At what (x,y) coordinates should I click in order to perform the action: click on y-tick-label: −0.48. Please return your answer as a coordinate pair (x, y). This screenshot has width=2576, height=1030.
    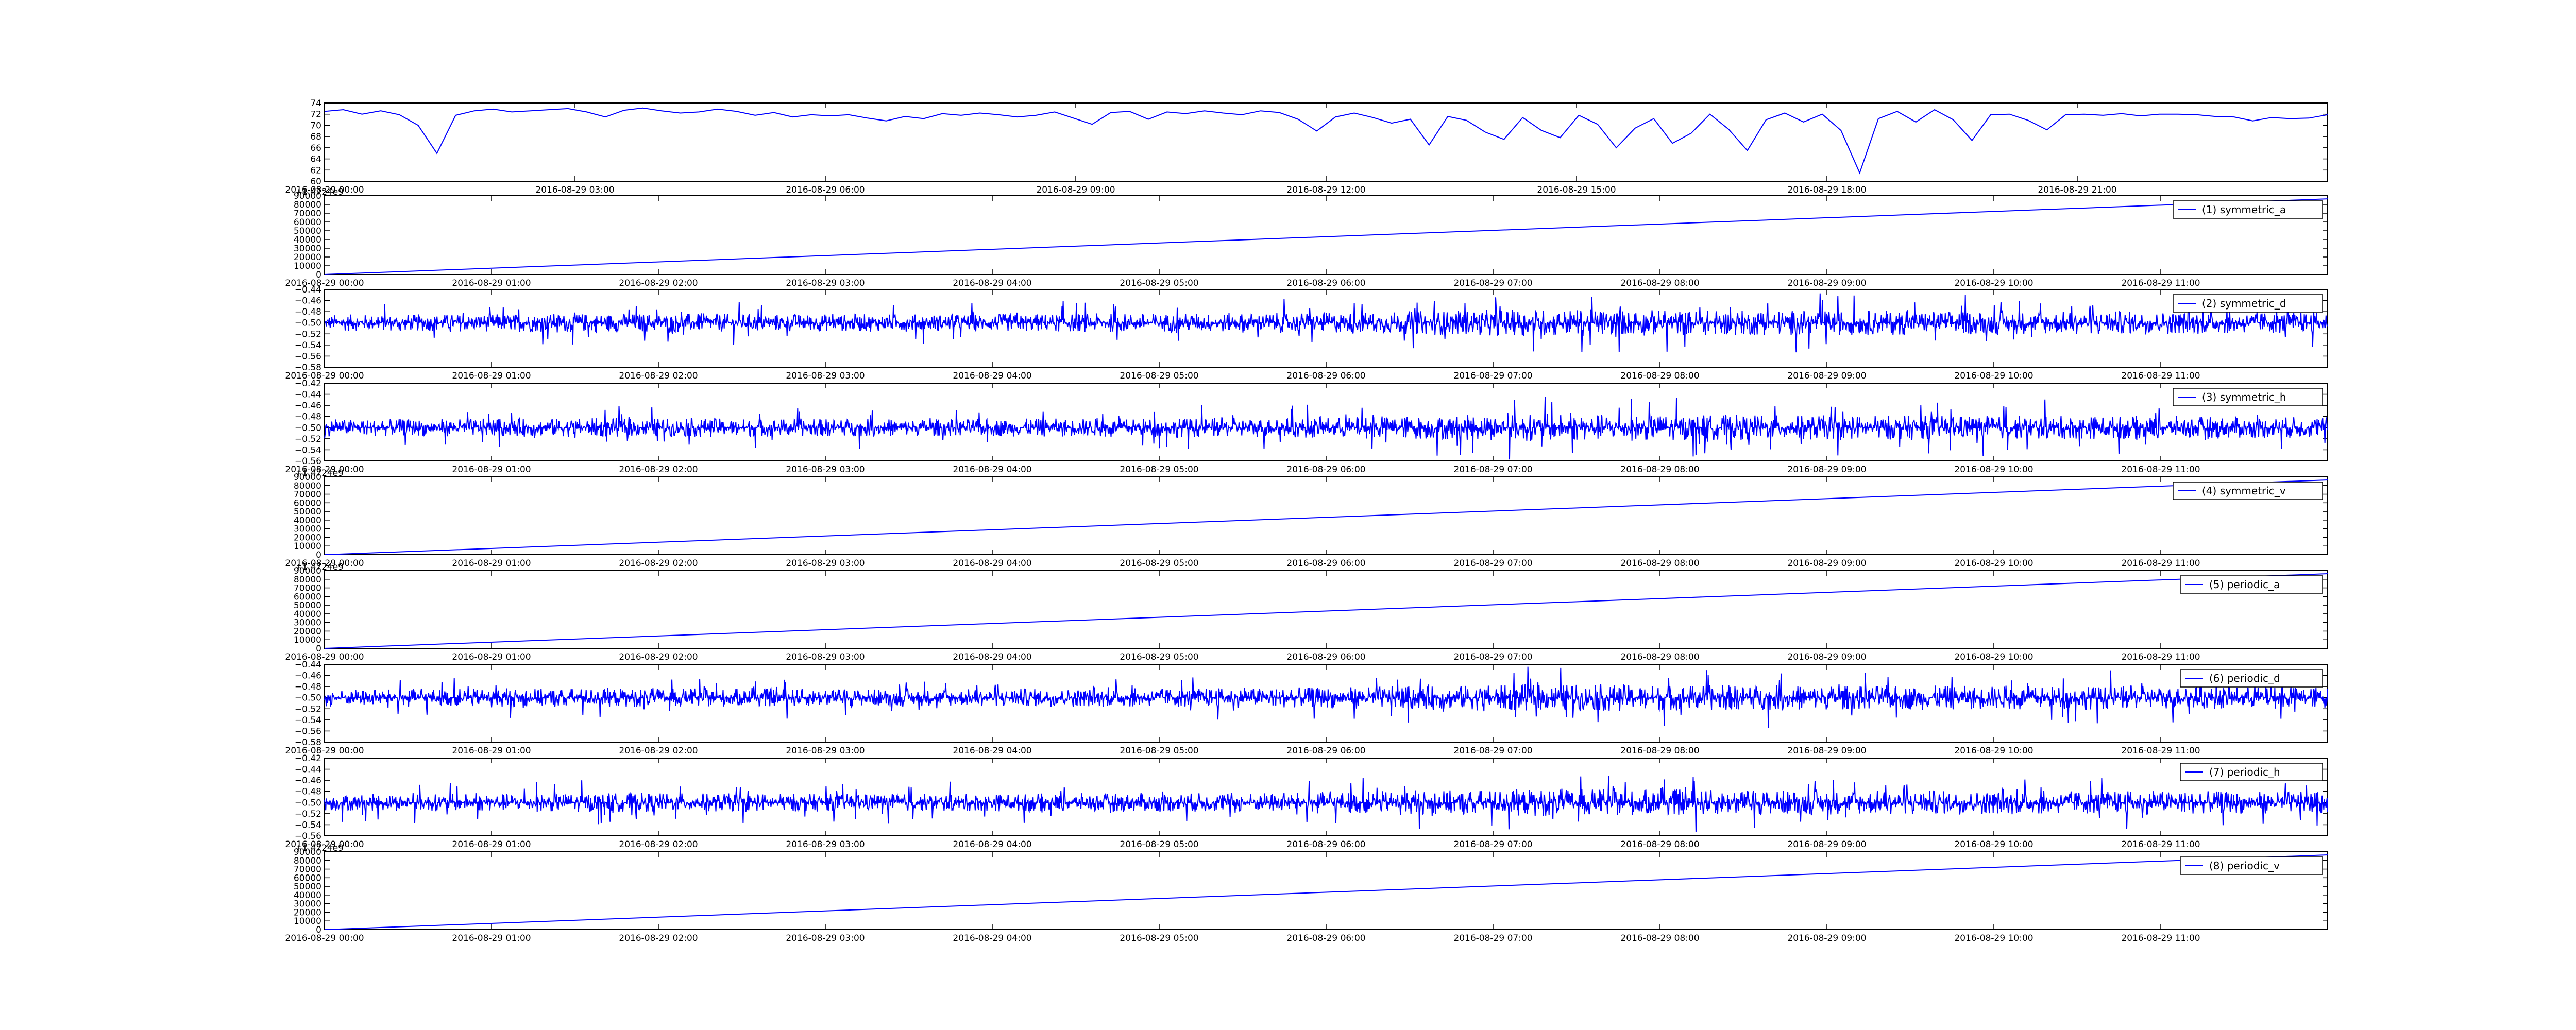
    Looking at the image, I should click on (308, 792).